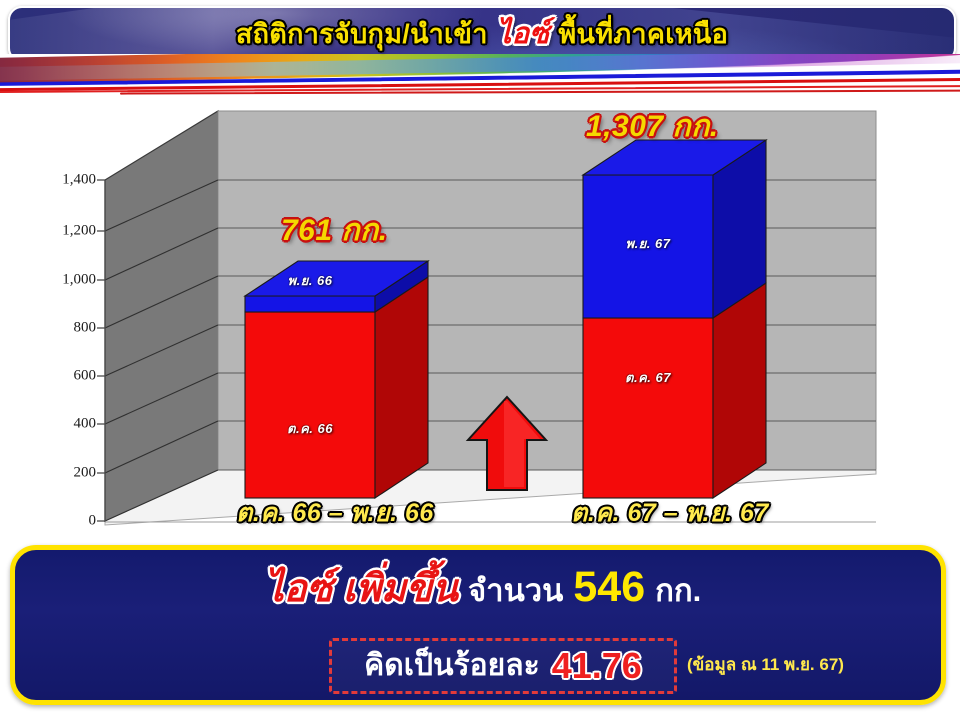  Describe the element at coordinates (79, 230) in the screenshot. I see `y-tick-1200: 1,200` at that location.